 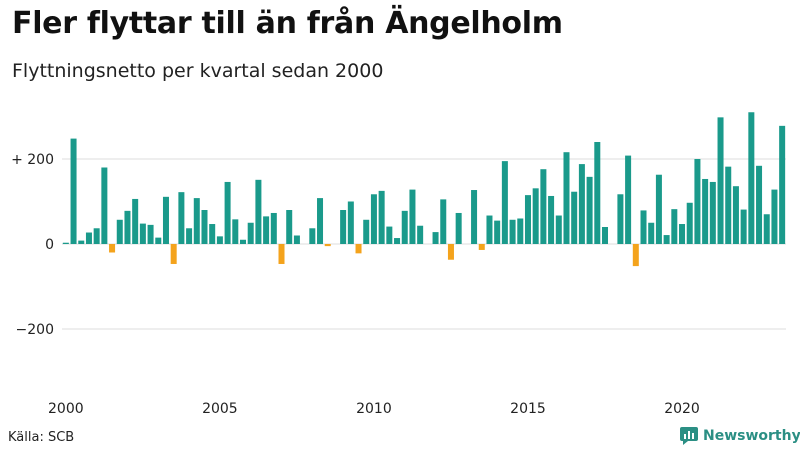 I want to click on y-tick-label: + 200, so click(x=32, y=160).